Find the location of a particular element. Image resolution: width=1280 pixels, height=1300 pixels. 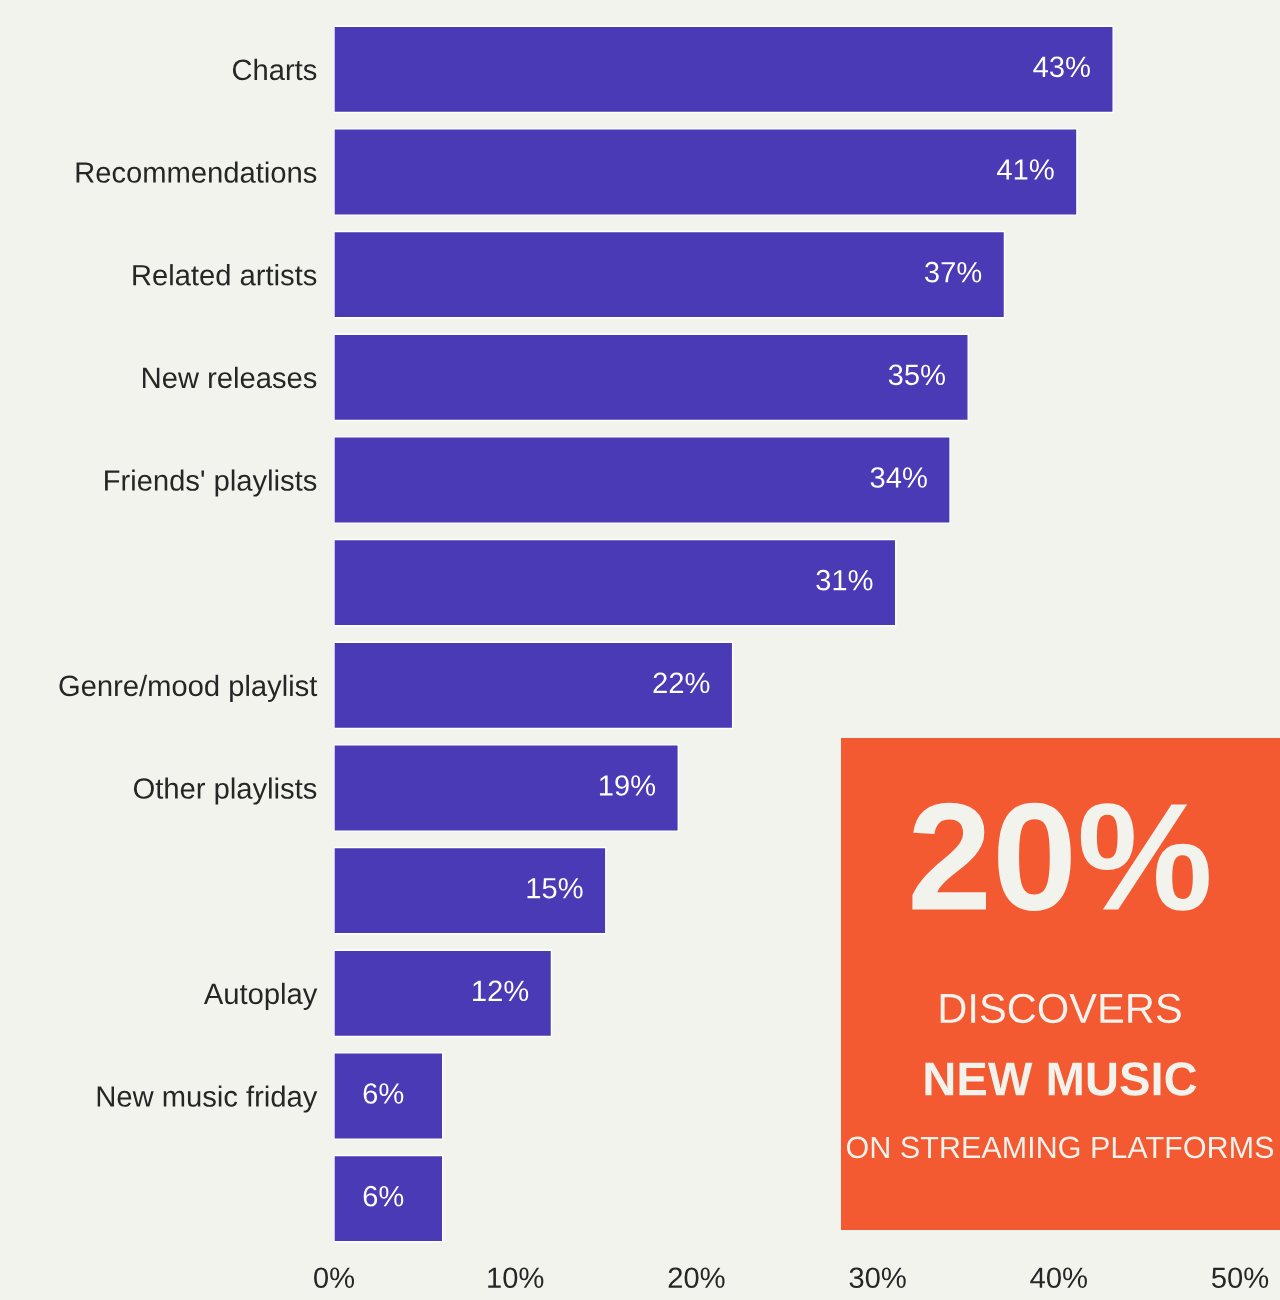

annotation: ON STREAMING PLATFORMS is located at coordinates (1060, 1147).